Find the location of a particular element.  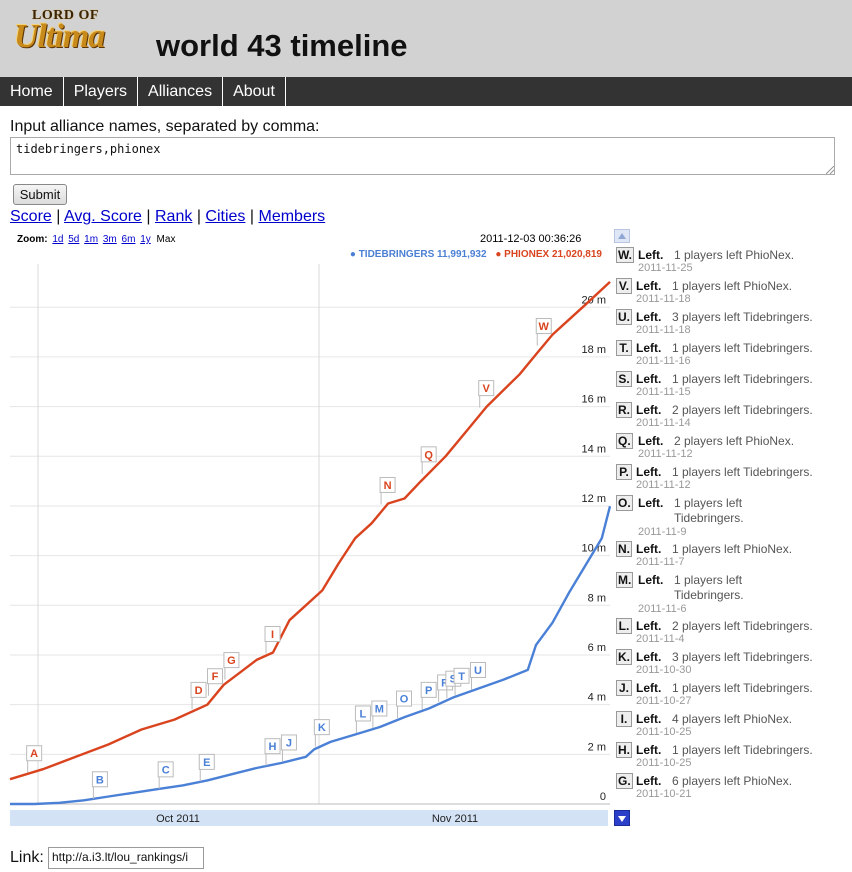

event-flag-letter: J is located at coordinates (289, 743).